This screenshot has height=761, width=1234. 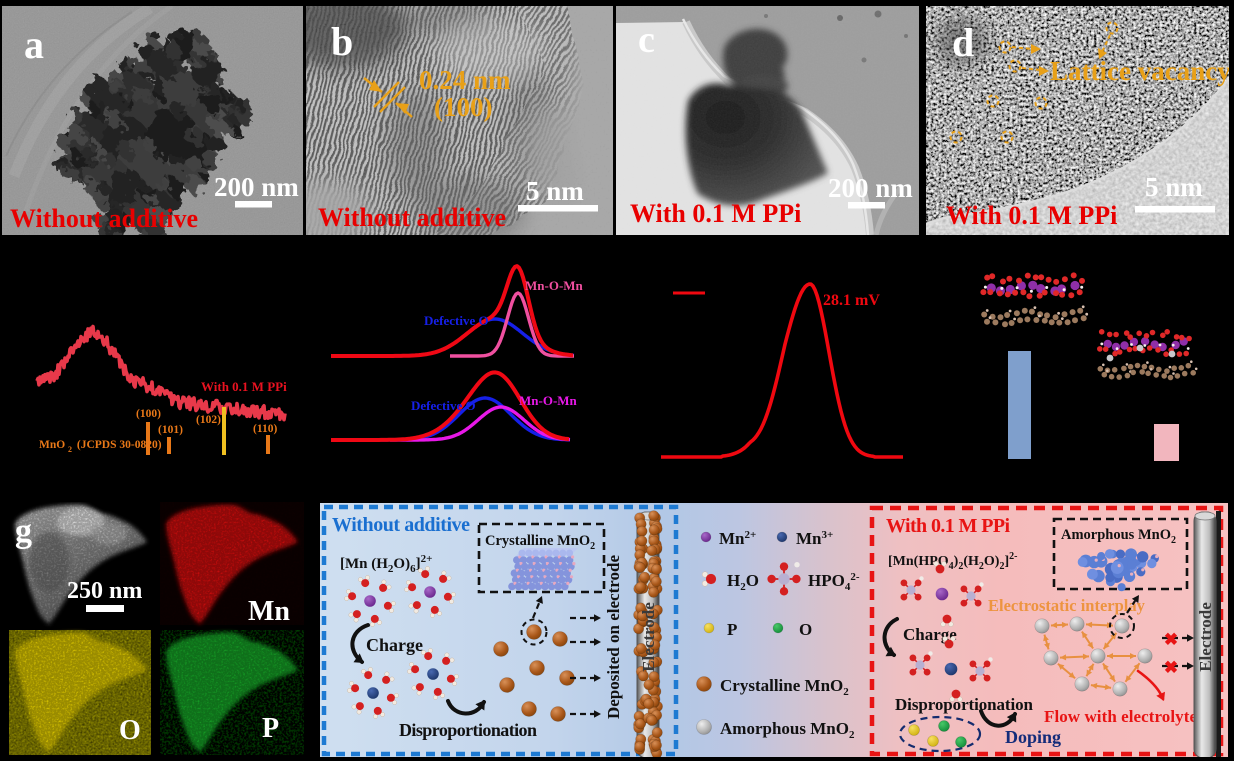 I want to click on svg-text: a, so click(x=34, y=44).